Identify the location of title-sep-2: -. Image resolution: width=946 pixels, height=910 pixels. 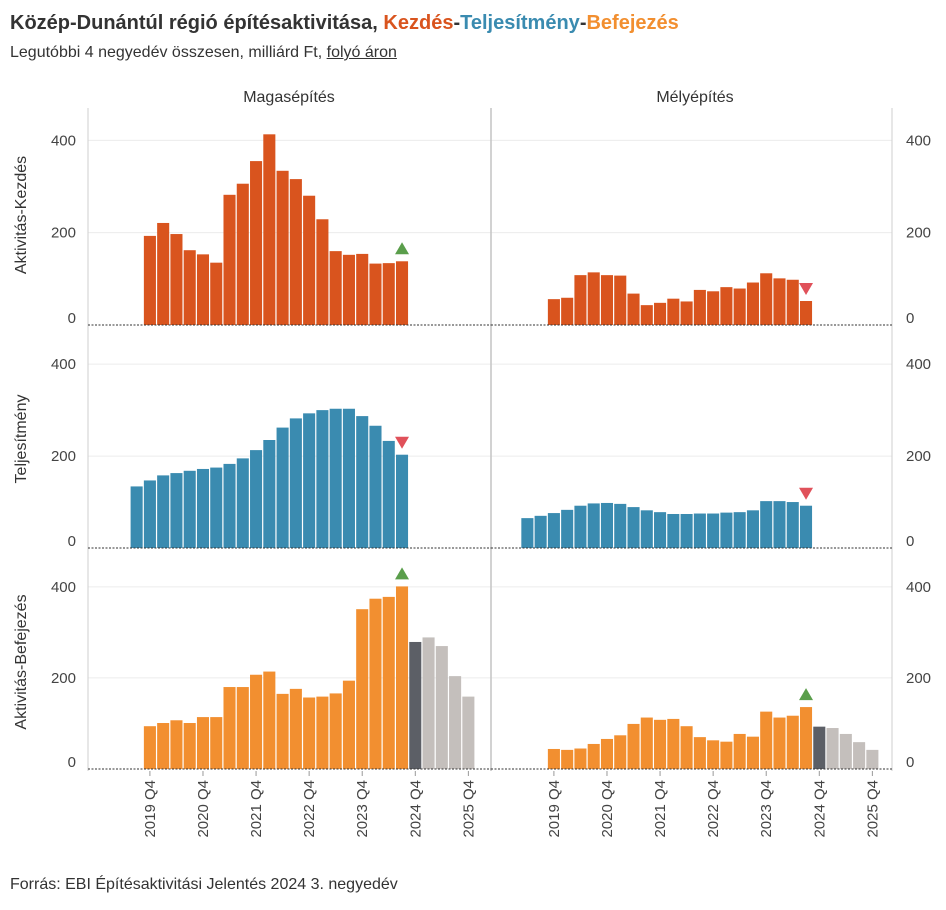
(583, 23).